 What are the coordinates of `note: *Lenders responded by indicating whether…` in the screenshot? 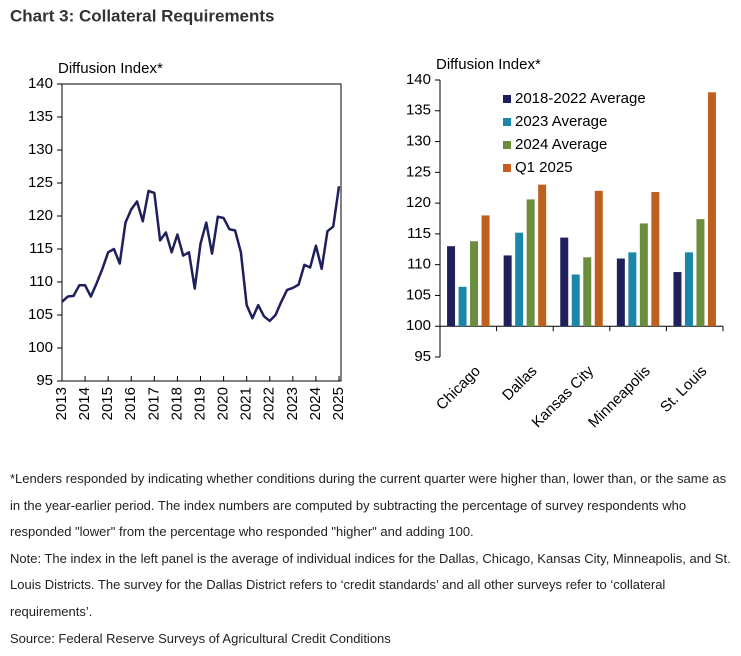 It's located at (368, 505).